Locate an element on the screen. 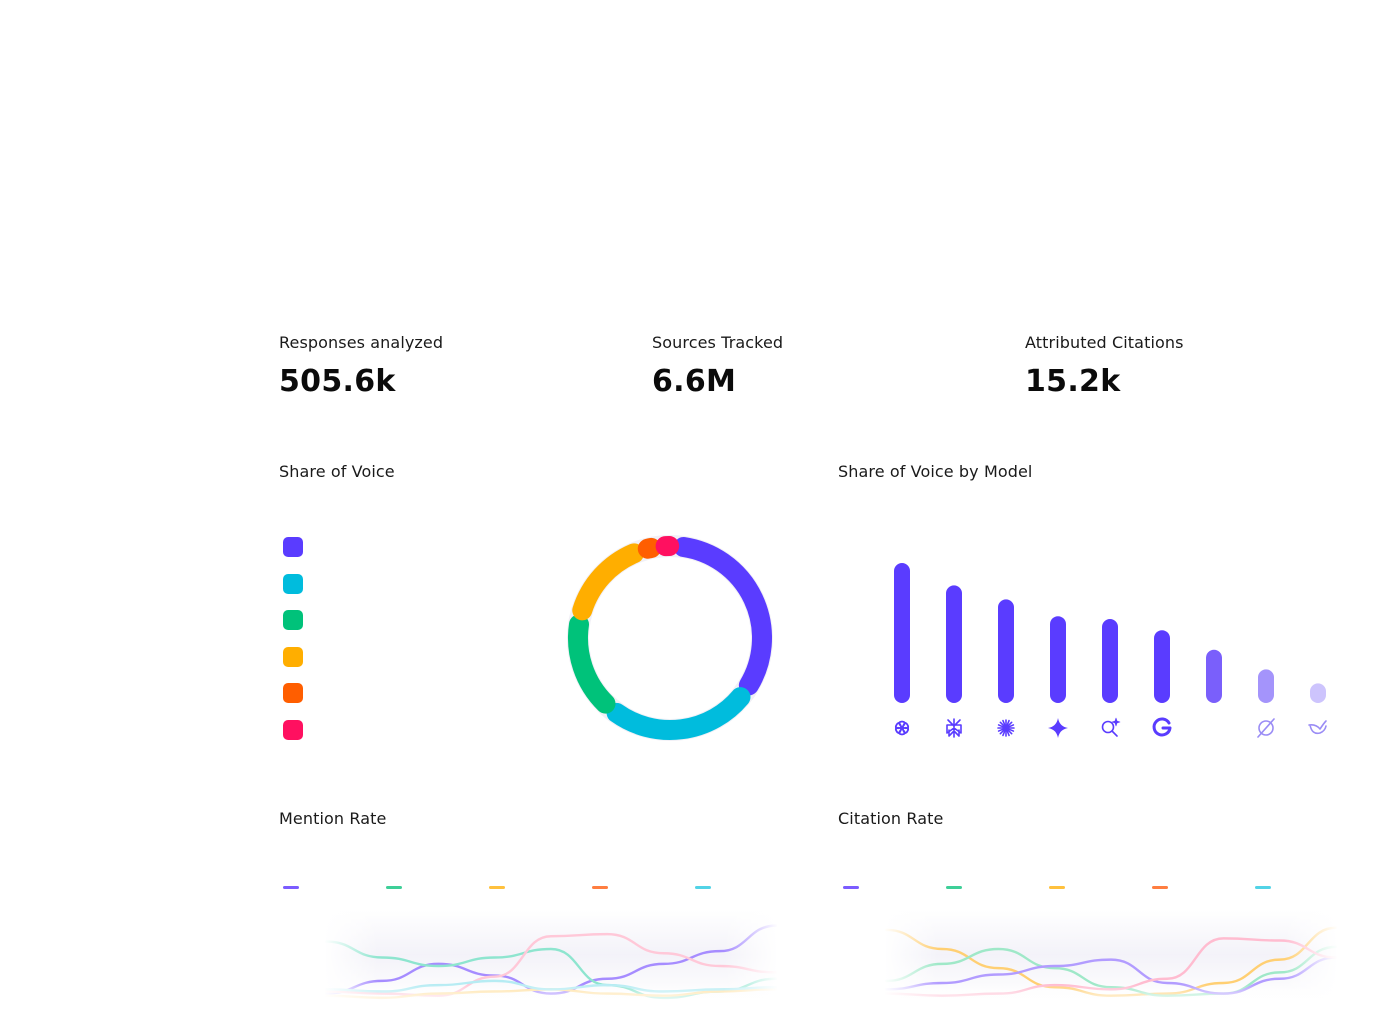  share-of-voice-title: Share of Voice is located at coordinates (337, 471).